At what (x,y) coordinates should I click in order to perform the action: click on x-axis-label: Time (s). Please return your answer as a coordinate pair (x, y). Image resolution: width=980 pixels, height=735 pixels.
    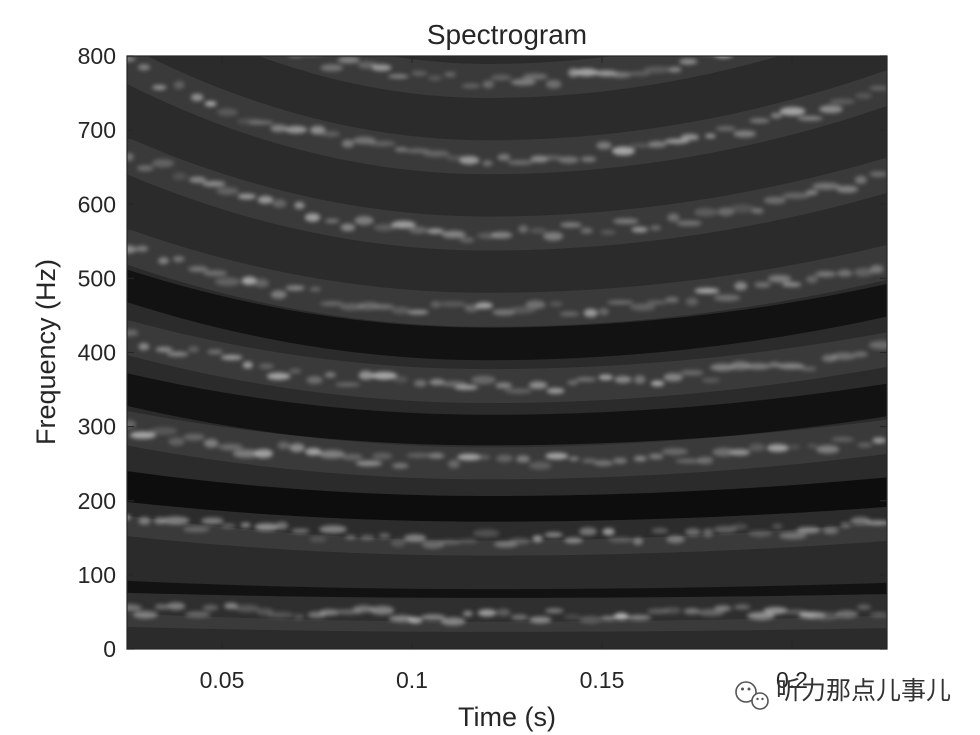
    Looking at the image, I should click on (507, 717).